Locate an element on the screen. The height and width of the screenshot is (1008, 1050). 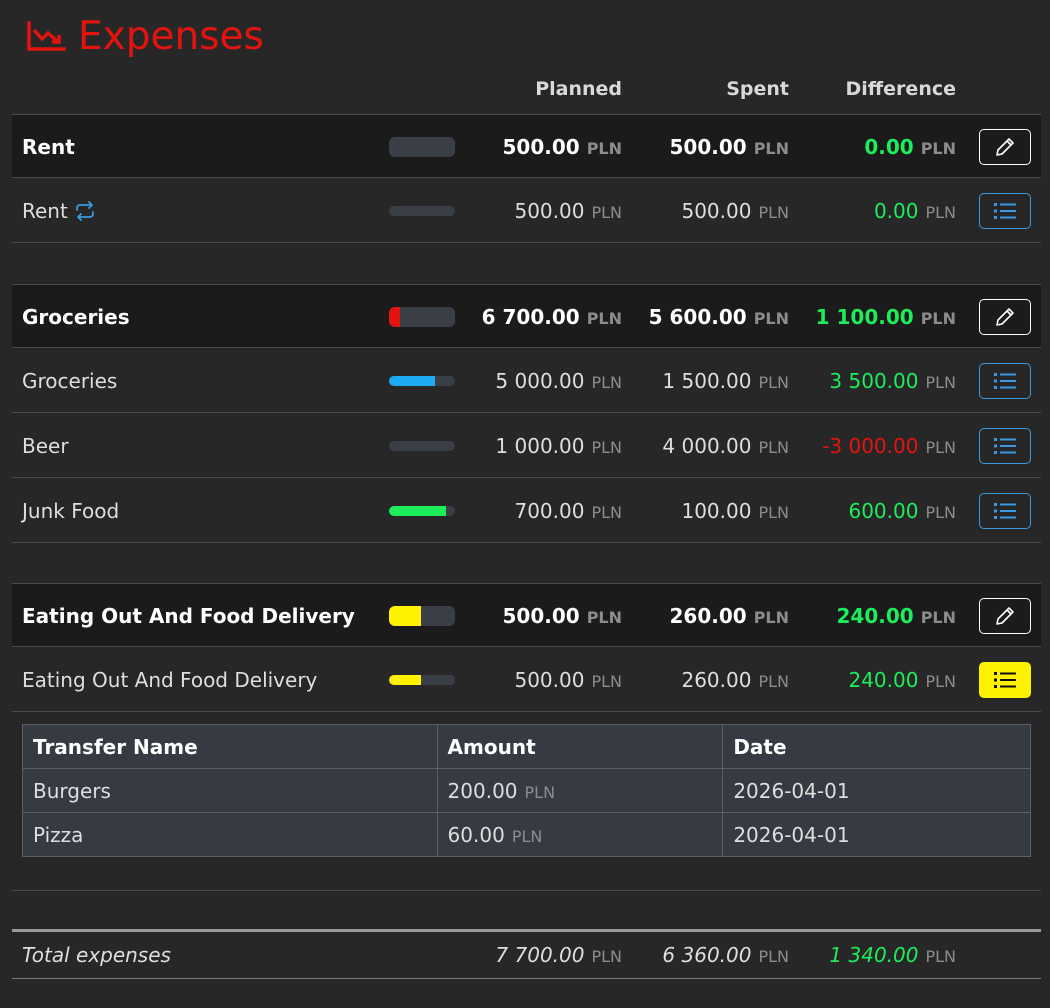
column-header-amount: Amount is located at coordinates (580, 746).